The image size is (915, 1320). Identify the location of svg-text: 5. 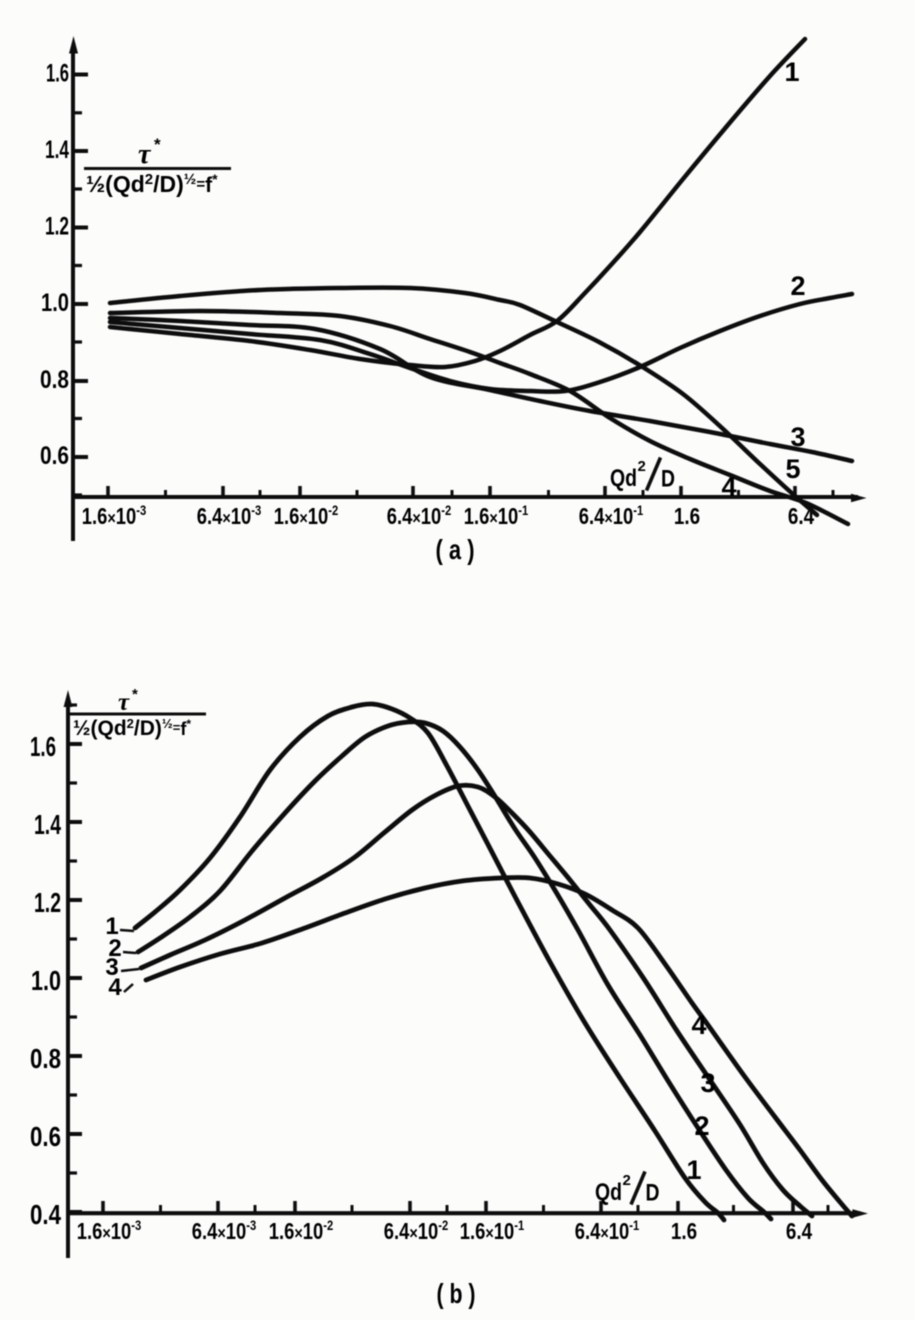
(792, 469).